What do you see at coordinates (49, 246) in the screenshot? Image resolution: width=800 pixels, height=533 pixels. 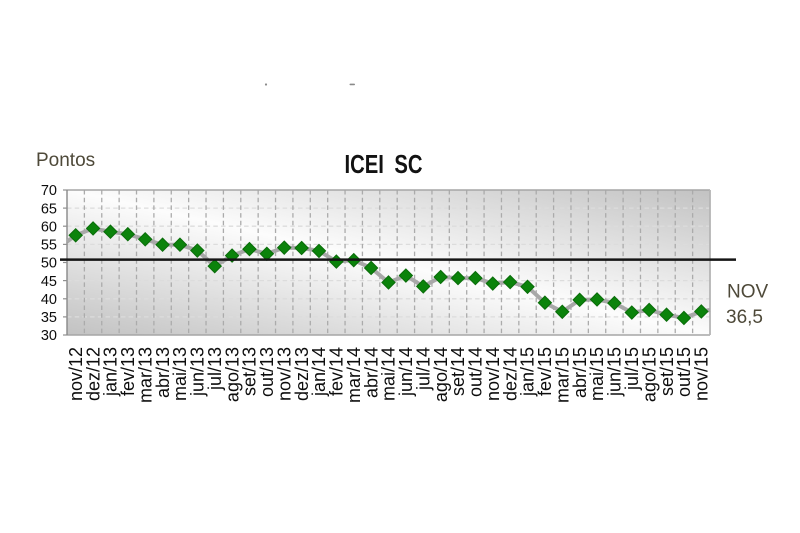 I see `svg-text: 55` at bounding box center [49, 246].